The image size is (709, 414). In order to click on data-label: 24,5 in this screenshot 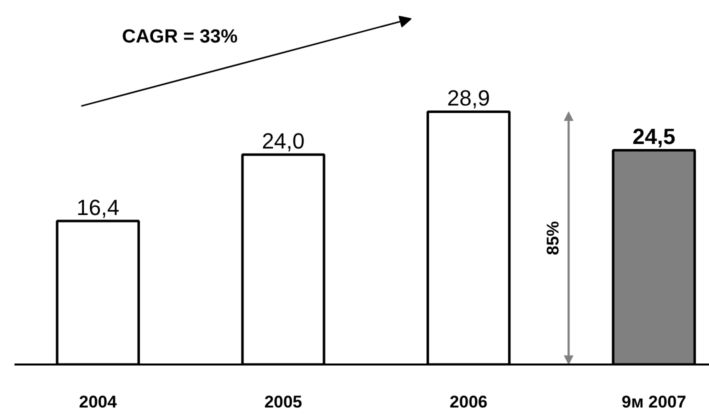, I will do `click(654, 137)`.